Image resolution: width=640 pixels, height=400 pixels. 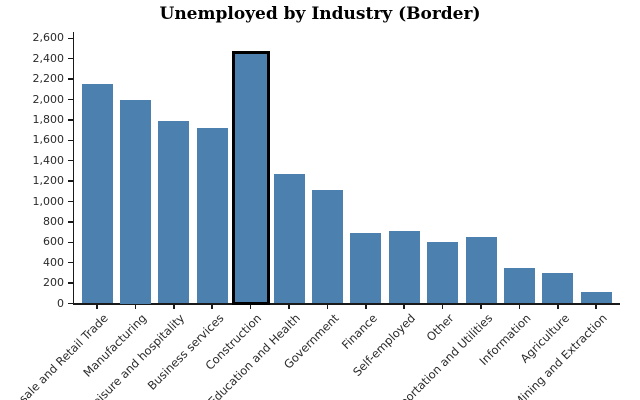 I want to click on y-tick-label: 800, so click(x=53, y=221).